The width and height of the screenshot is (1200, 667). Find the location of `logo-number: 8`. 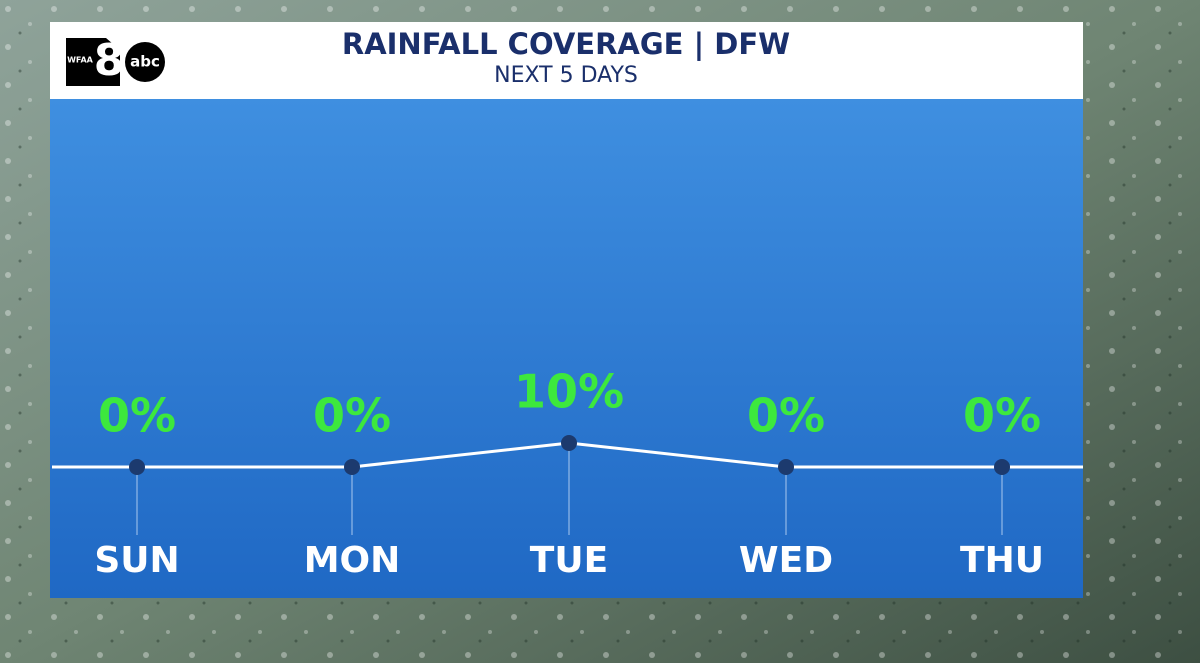

logo-number: 8 is located at coordinates (109, 60).